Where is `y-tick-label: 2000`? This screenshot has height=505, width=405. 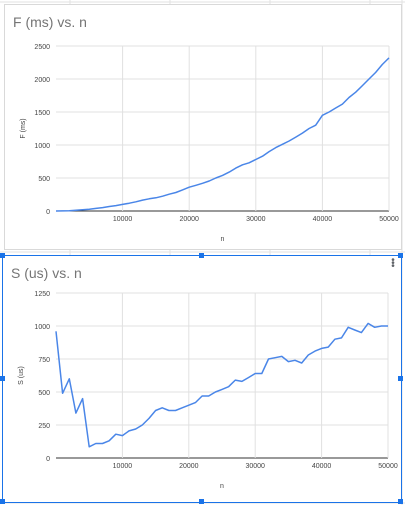
y-tick-label: 2000 is located at coordinates (42, 80).